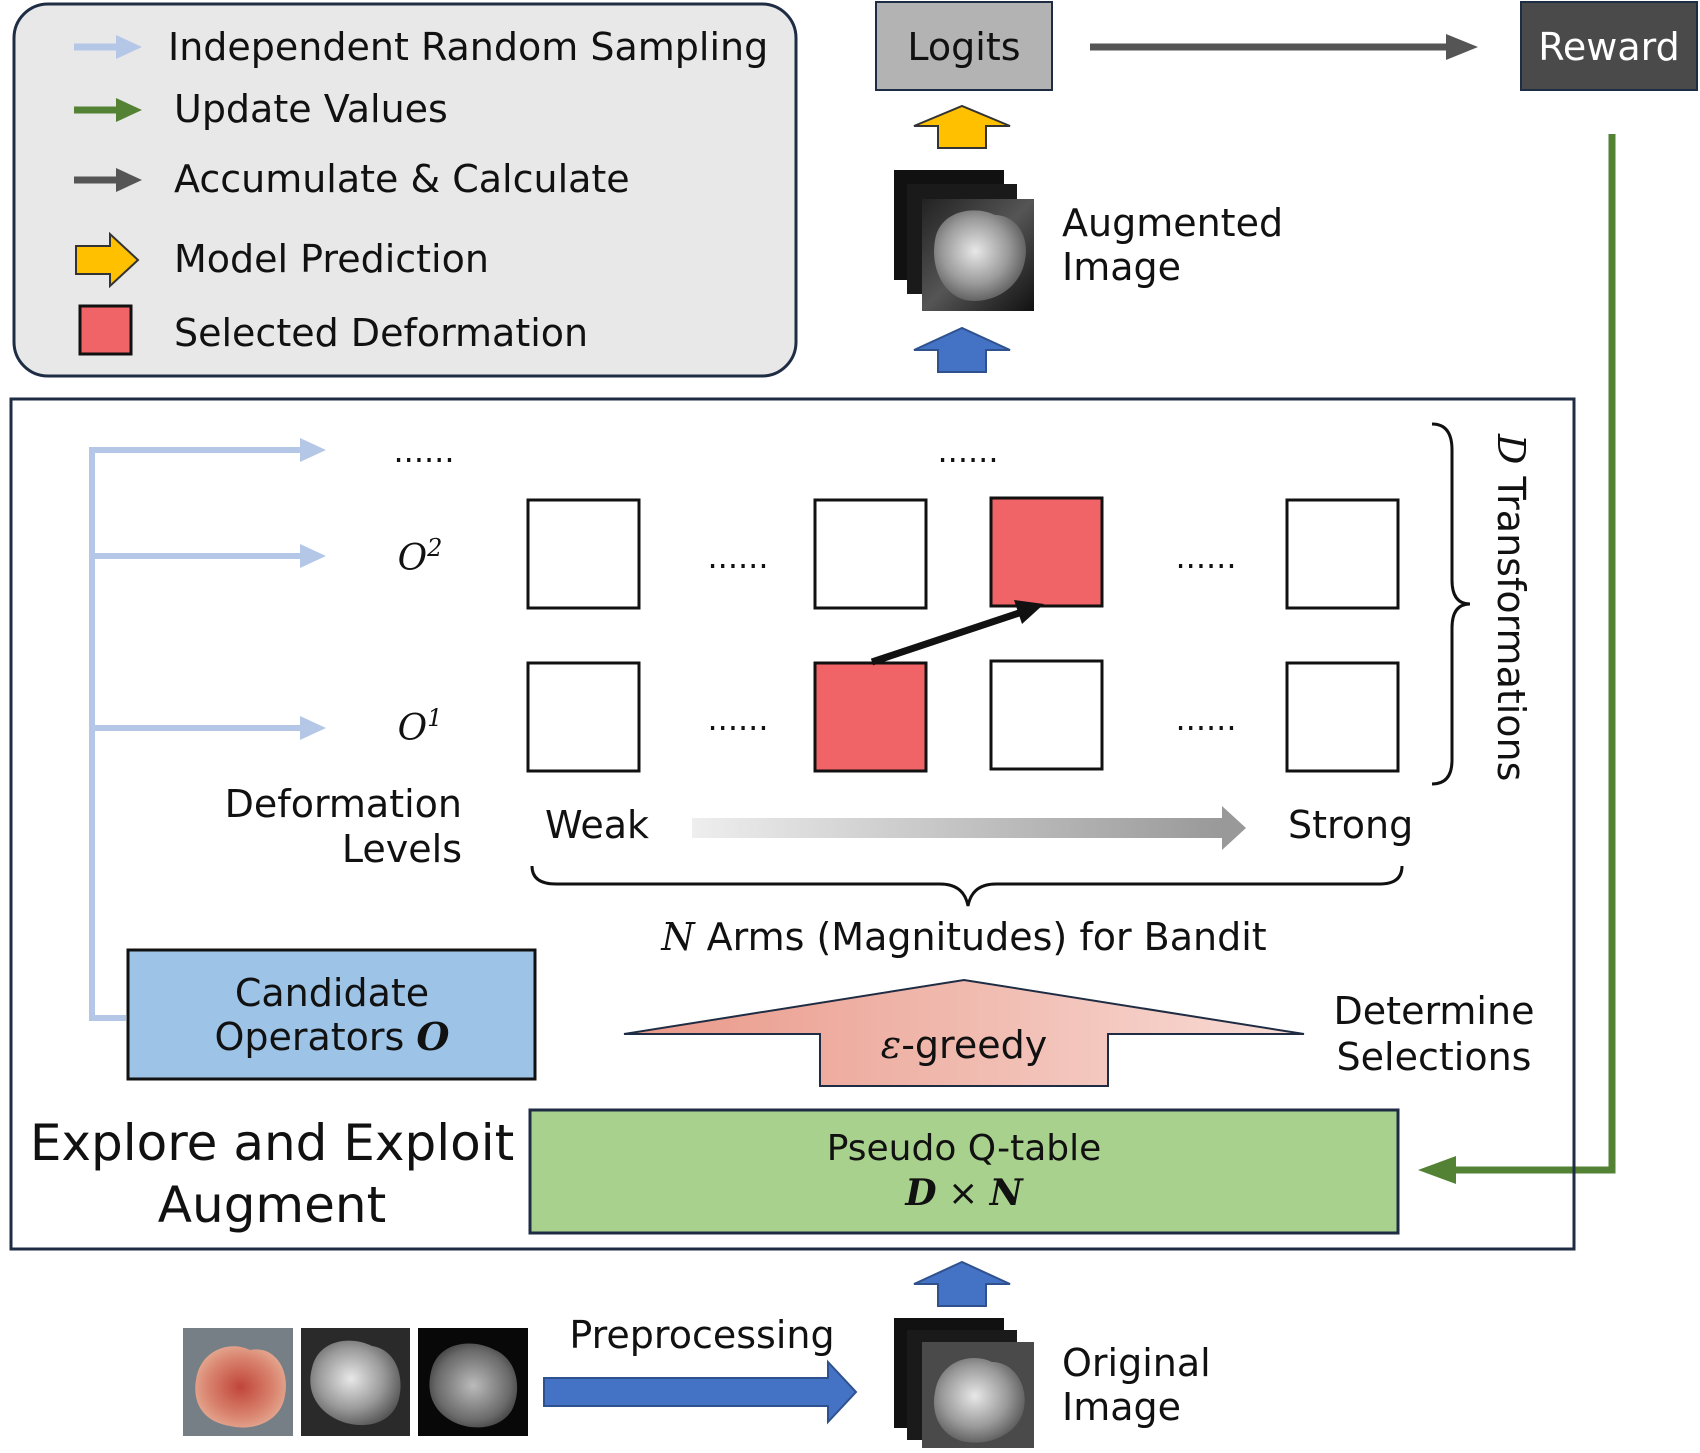 The width and height of the screenshot is (1700, 1453). What do you see at coordinates (964, 1383) in the screenshot?
I see `original-image-stack` at bounding box center [964, 1383].